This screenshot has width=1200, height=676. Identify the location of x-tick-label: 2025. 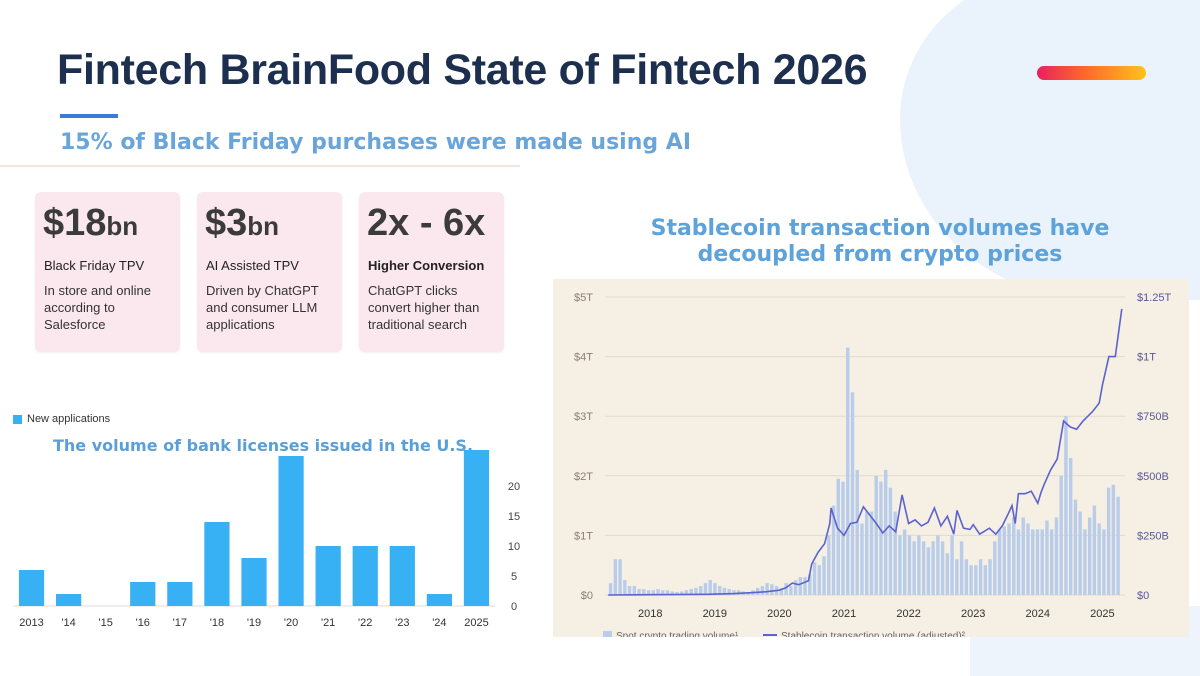
(476, 623).